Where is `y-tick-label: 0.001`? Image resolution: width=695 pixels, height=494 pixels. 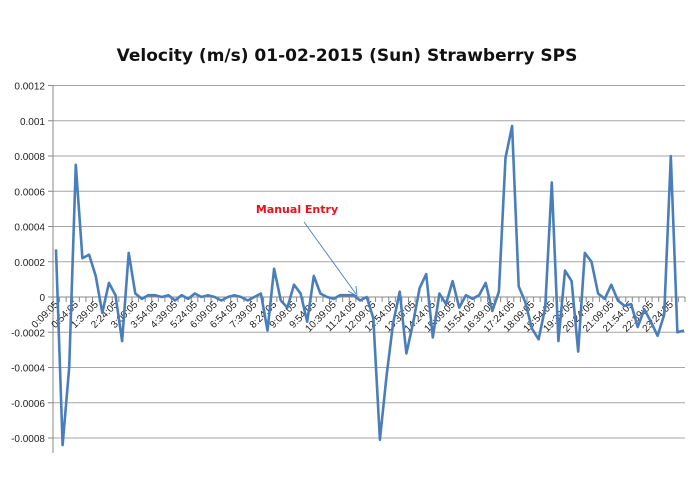 y-tick-label: 0.001 is located at coordinates (32, 122).